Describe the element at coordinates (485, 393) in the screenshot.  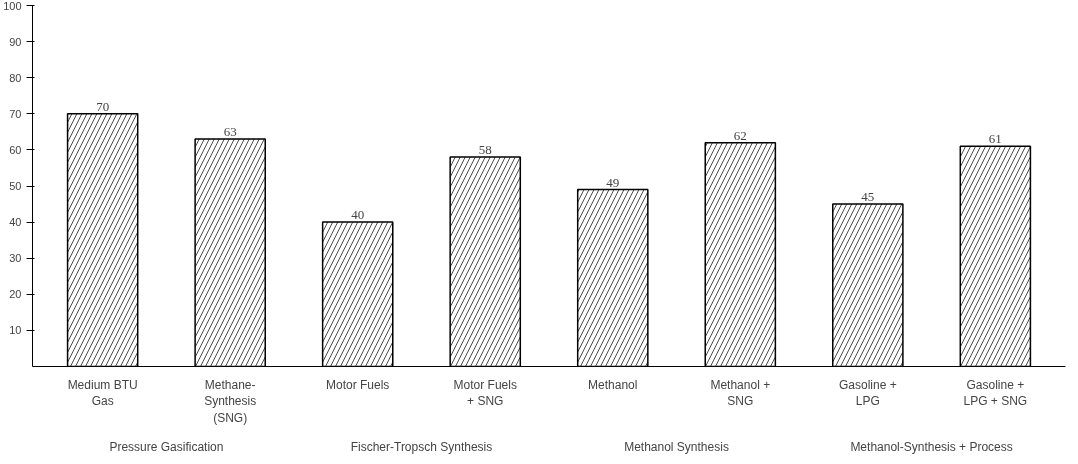
I see `x-tick-label: Motor Fuels + SNG` at that location.